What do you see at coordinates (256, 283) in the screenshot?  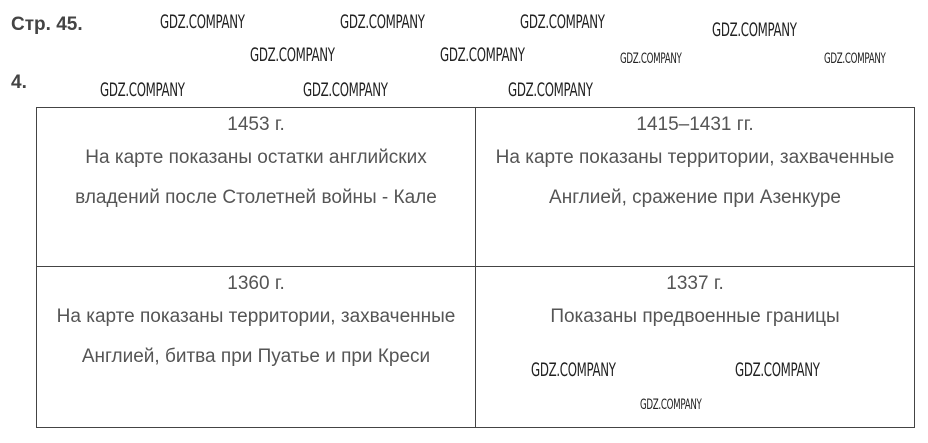 I see `cell-year: 1360 г.` at bounding box center [256, 283].